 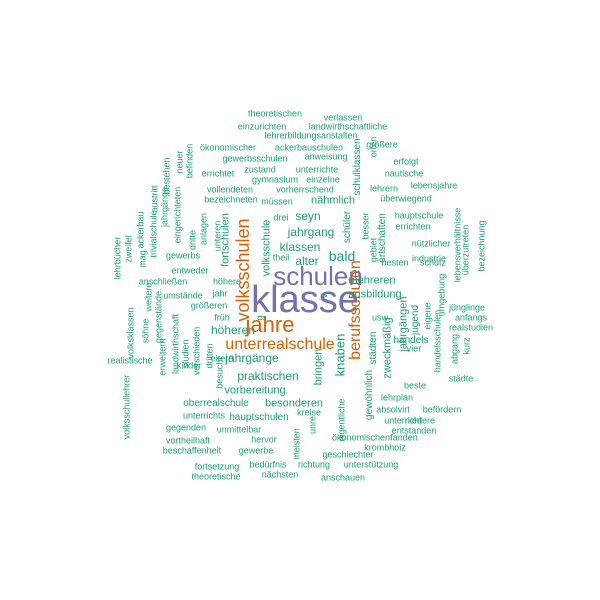 I want to click on cloud-word: ökonomischen, so click(x=361, y=437).